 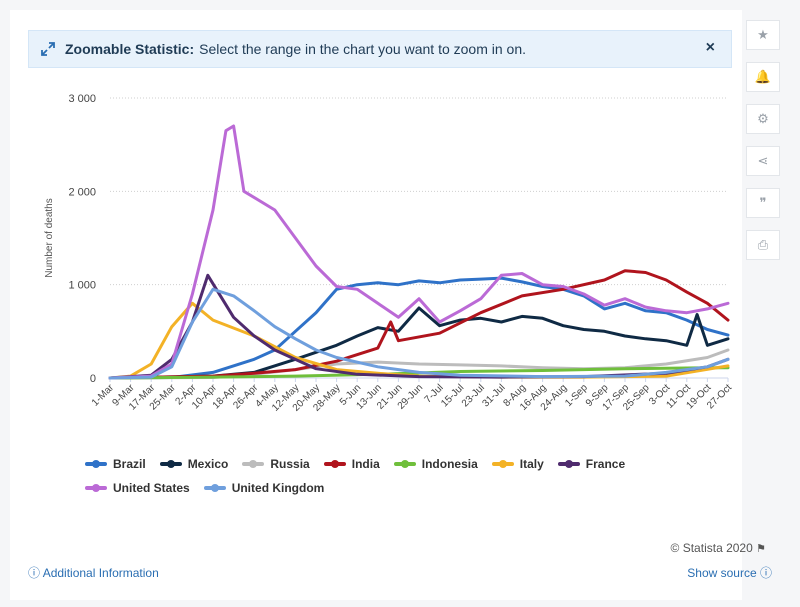 I want to click on star-icon: ★, so click(x=763, y=34).